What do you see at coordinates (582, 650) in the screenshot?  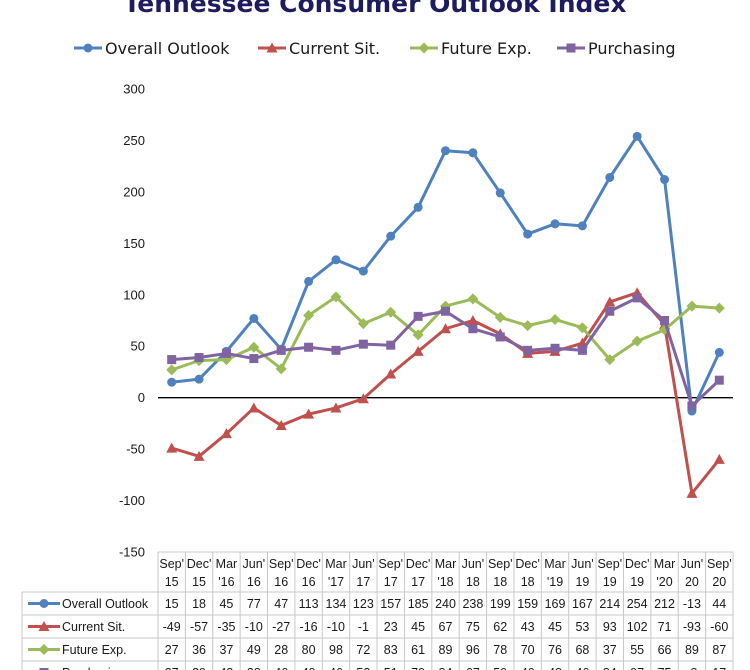 I see `data-label: 68` at bounding box center [582, 650].